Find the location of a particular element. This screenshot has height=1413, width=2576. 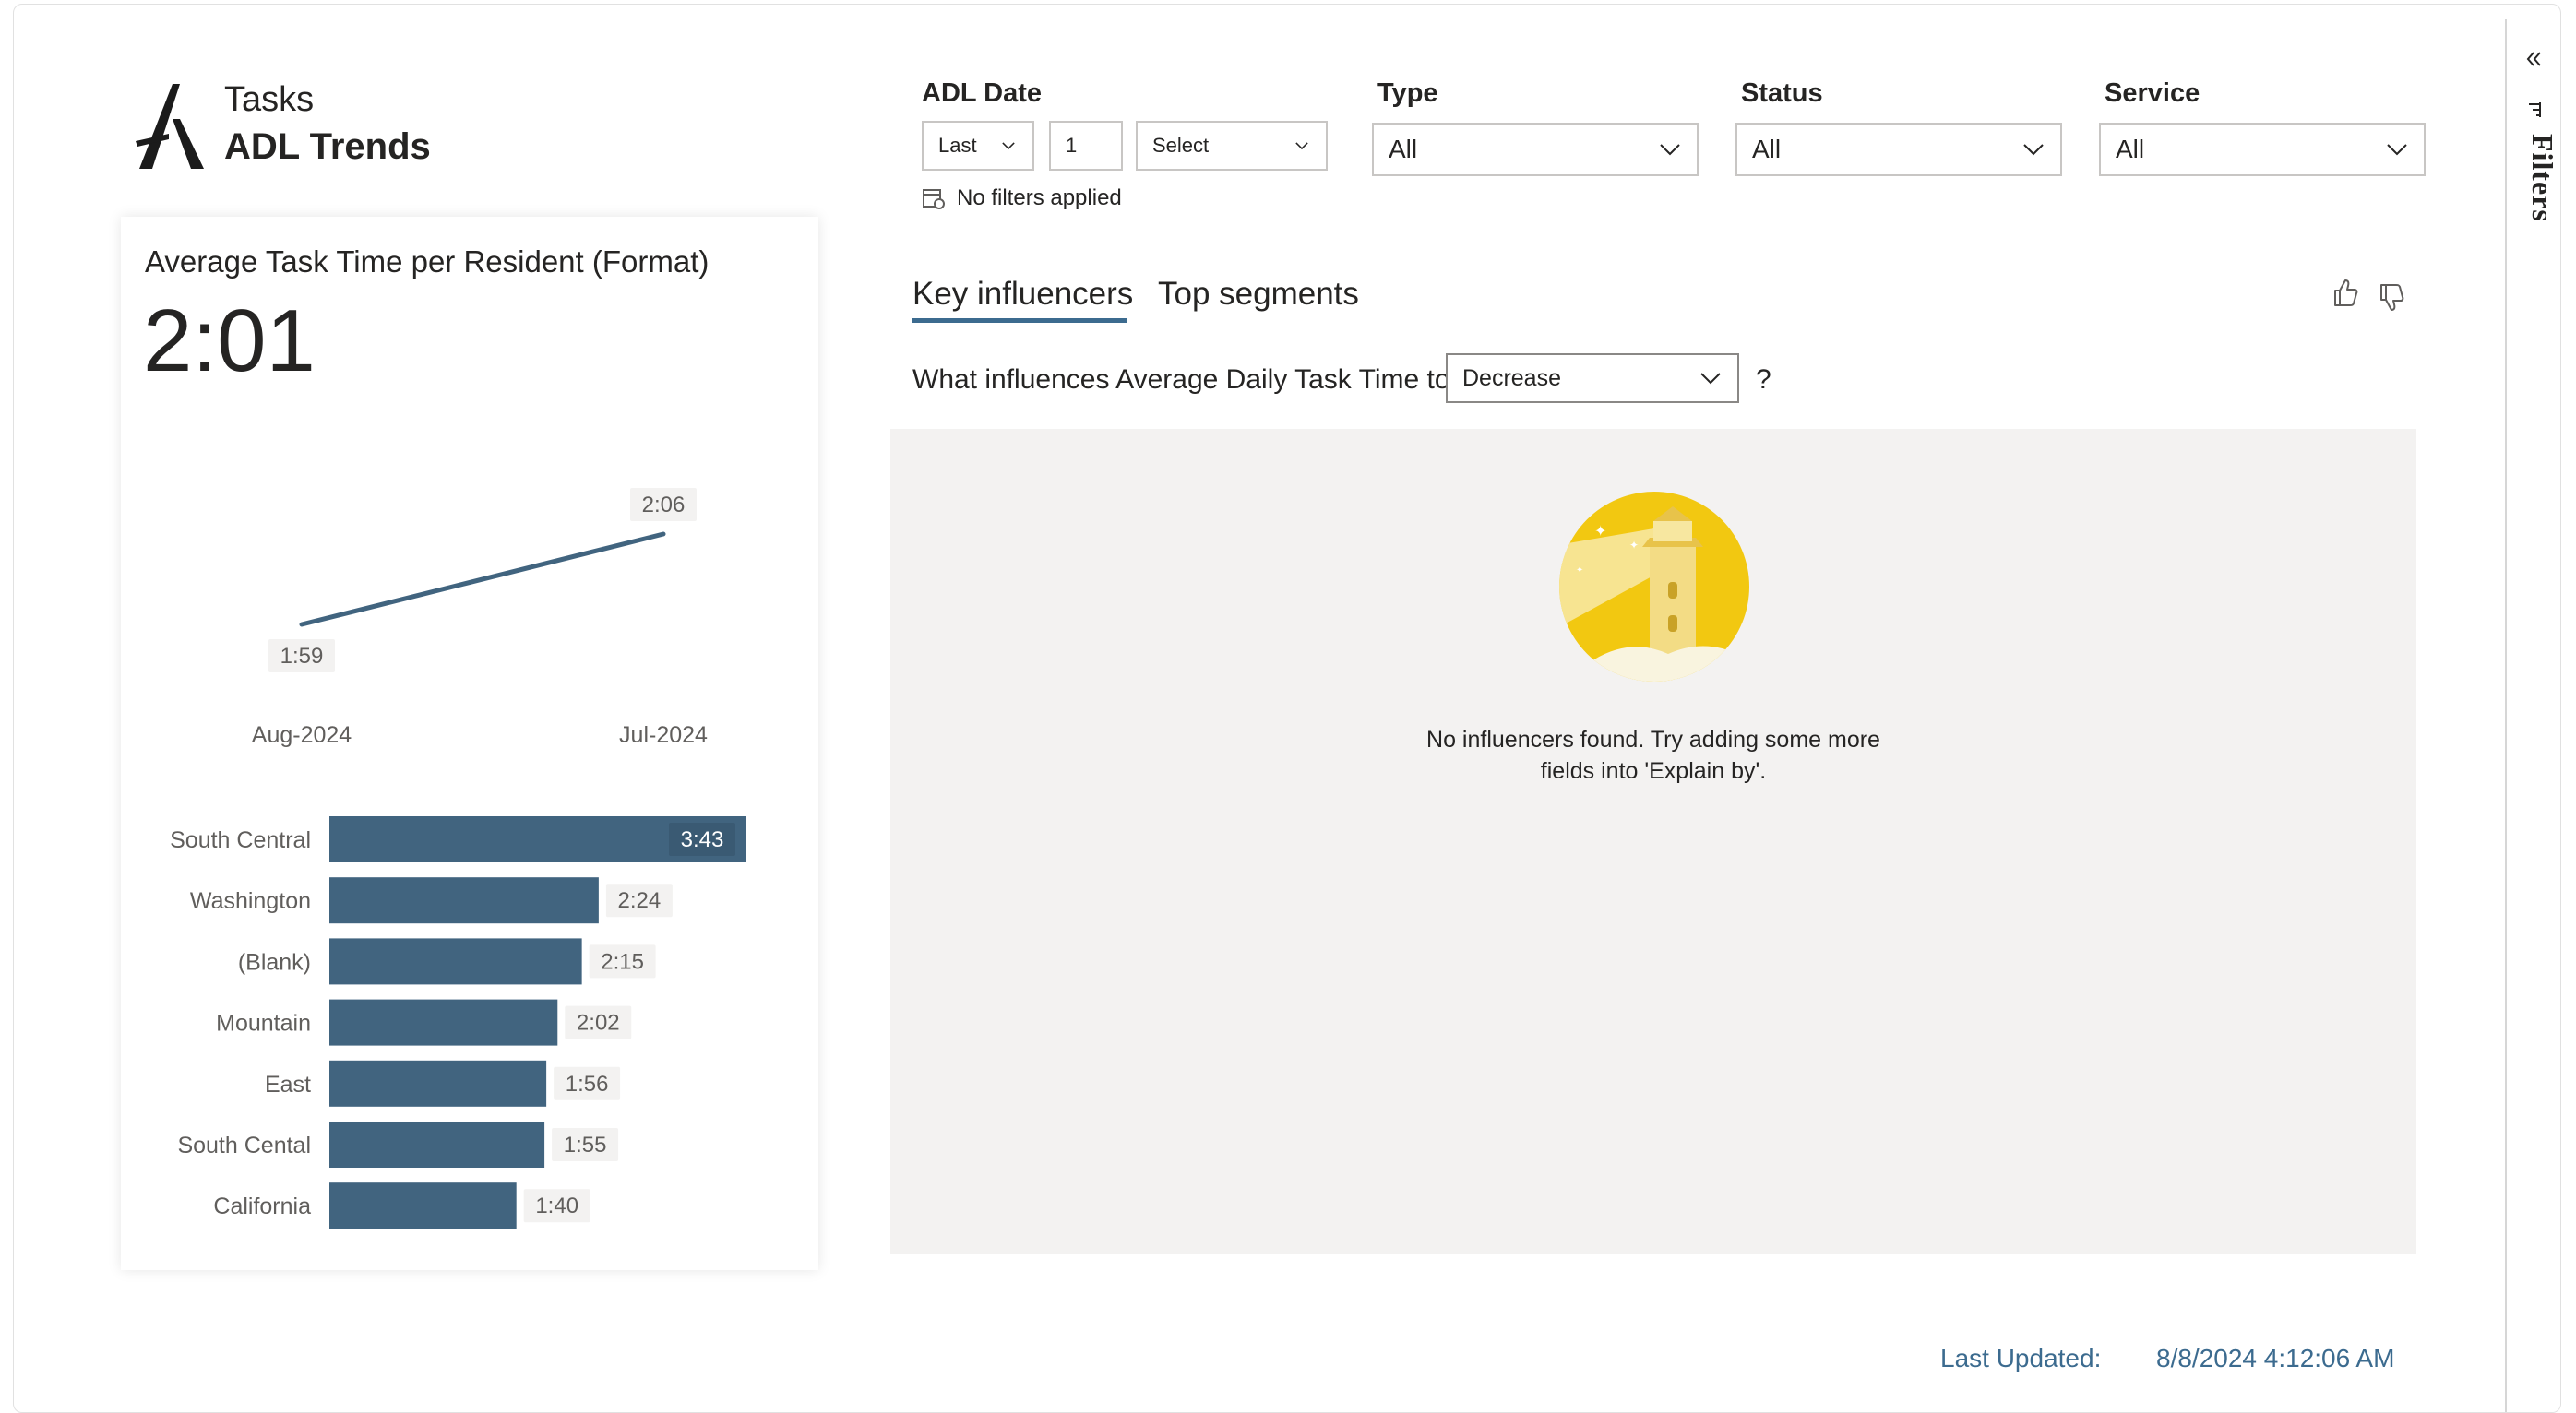

trend-line is located at coordinates (482, 579).